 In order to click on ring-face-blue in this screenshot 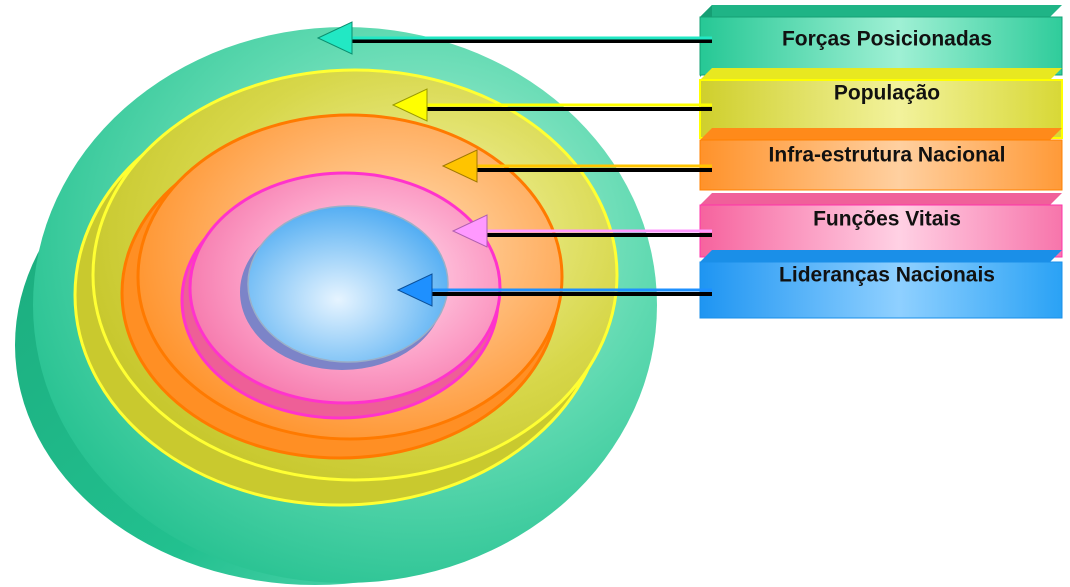, I will do `click(348, 284)`.